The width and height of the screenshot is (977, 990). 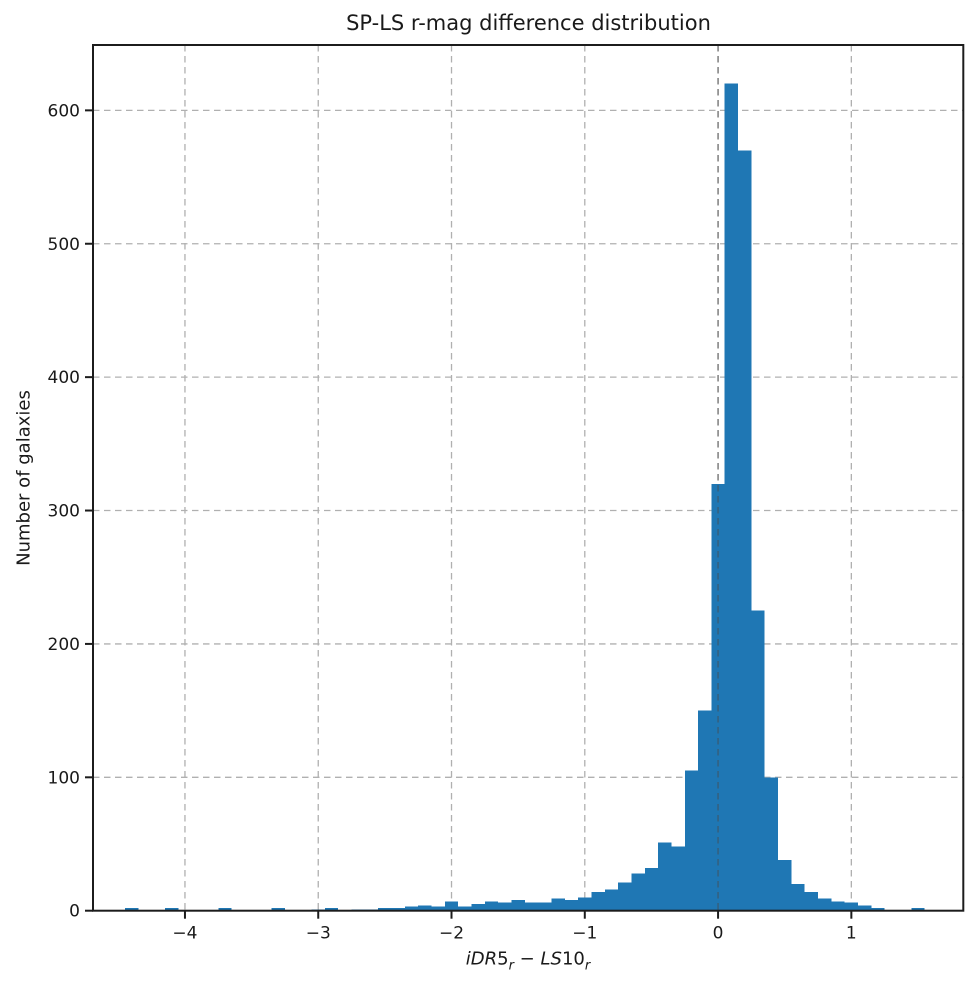 What do you see at coordinates (64, 645) in the screenshot?
I see `y-tick-label: 200` at bounding box center [64, 645].